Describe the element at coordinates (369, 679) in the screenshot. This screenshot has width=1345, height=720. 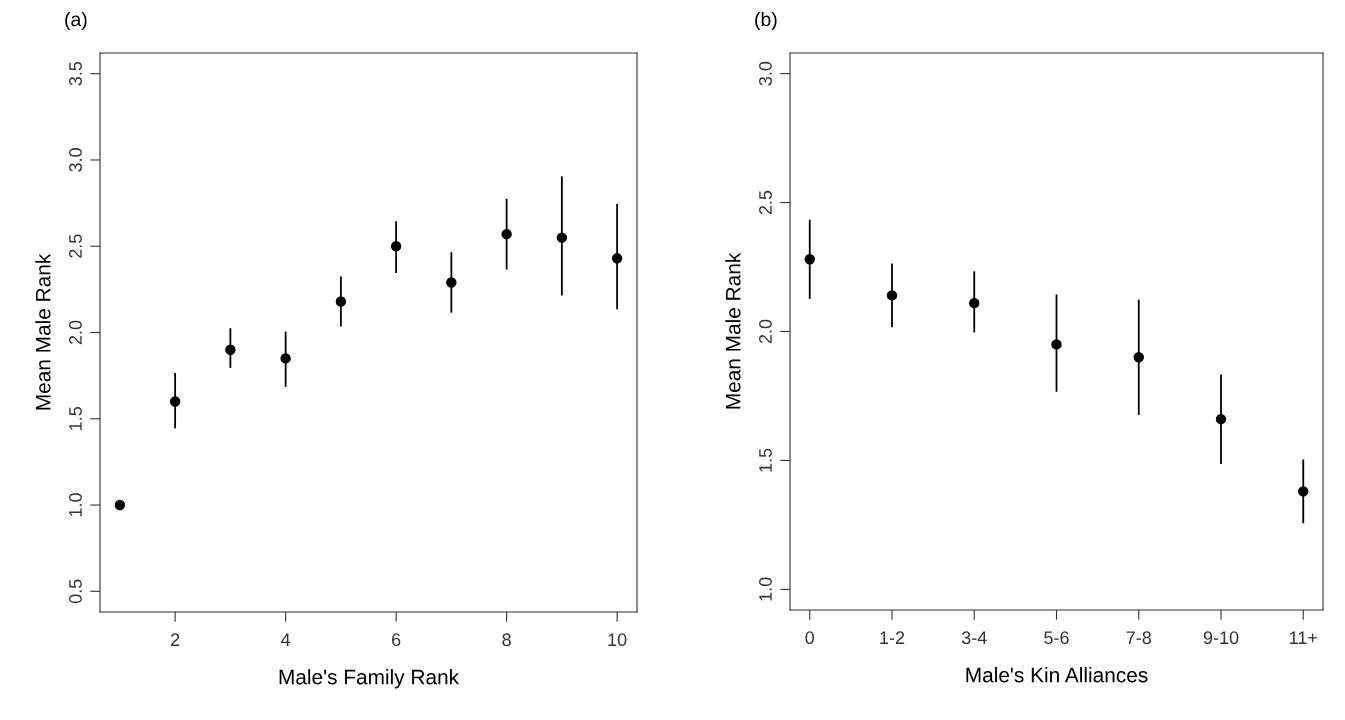
I see `x-axis-title: Male's Family Rank` at that location.